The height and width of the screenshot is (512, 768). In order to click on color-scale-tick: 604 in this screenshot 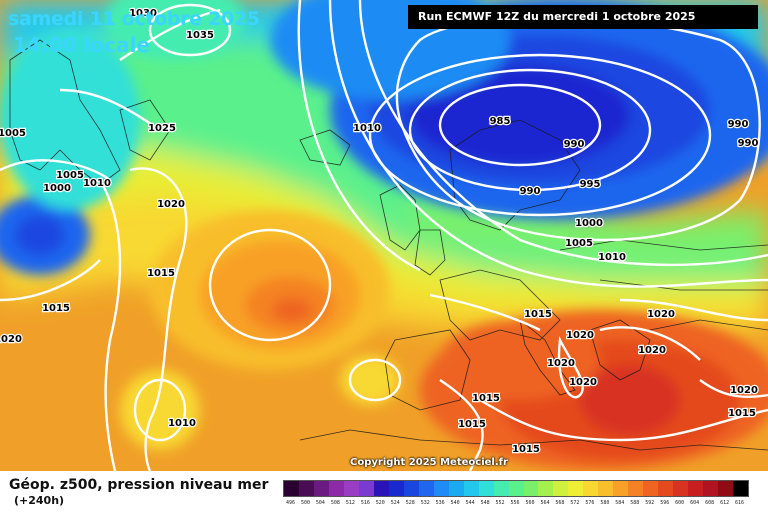, I will do `click(695, 503)`.